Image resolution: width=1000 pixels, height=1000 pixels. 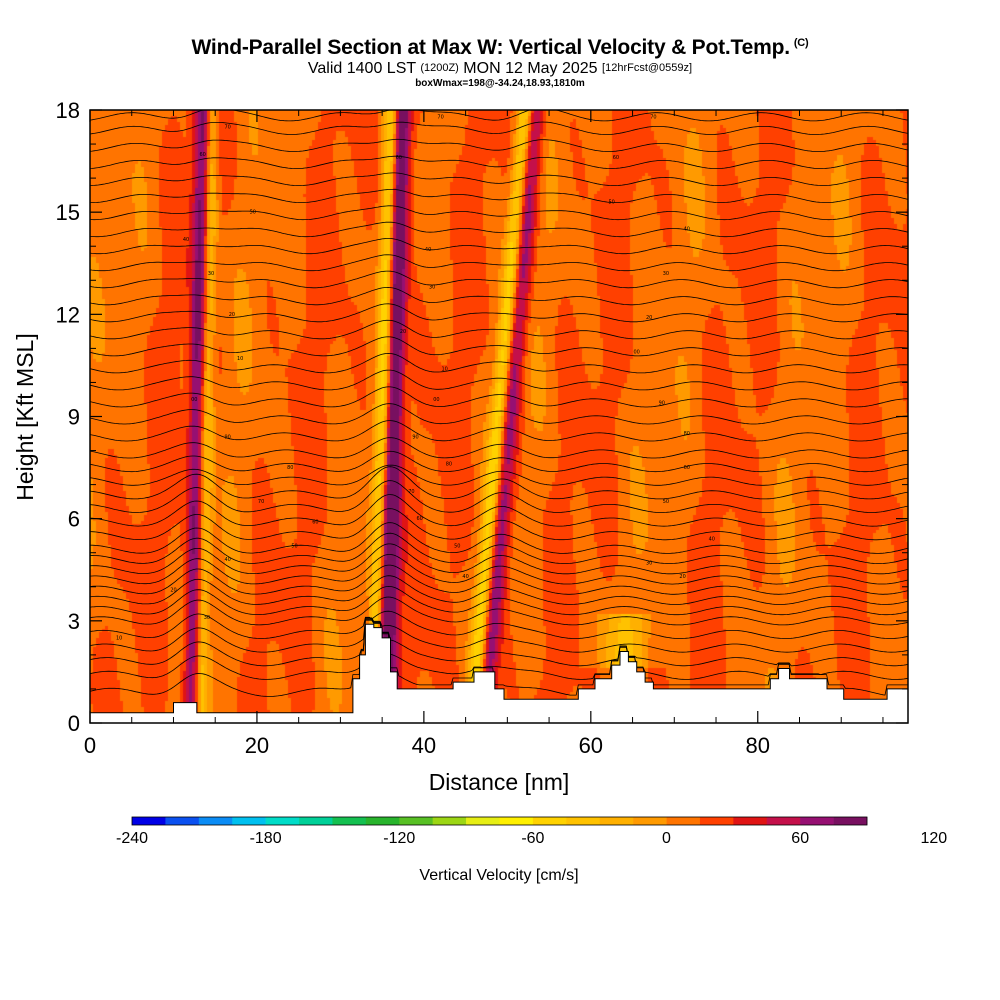 I want to click on colorbar-tick-label: -120, so click(x=399, y=838).